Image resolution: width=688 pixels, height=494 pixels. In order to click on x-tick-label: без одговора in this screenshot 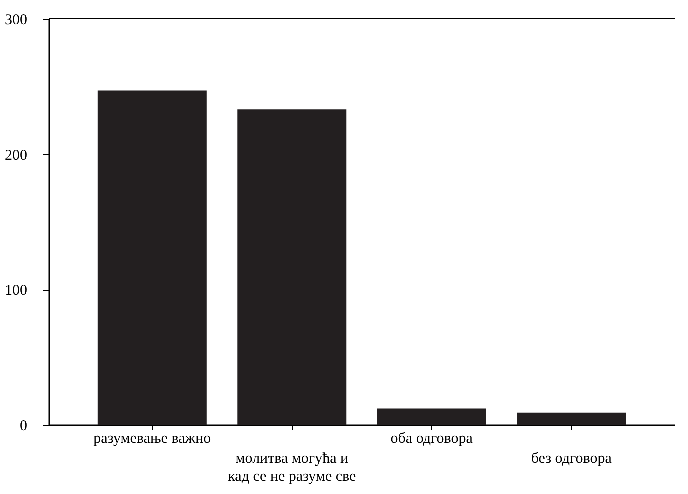, I will do `click(571, 459)`.